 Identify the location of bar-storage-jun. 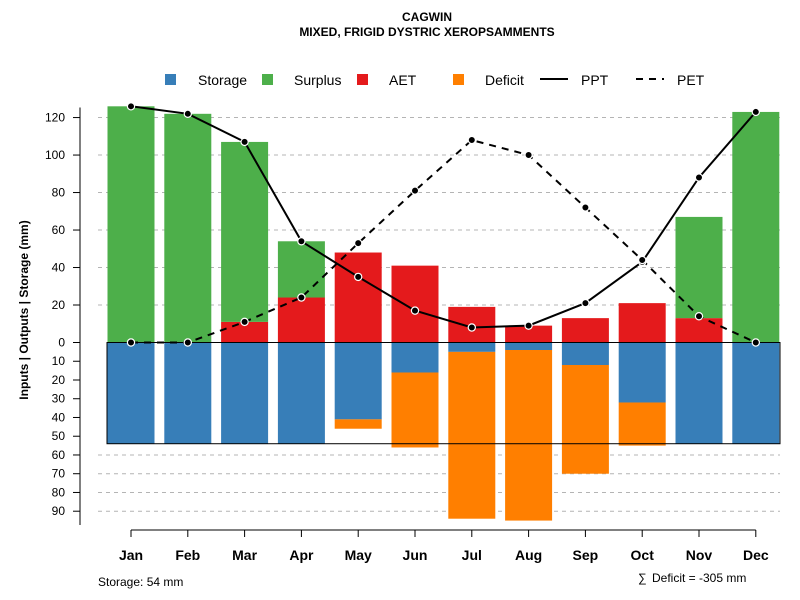
(415, 357).